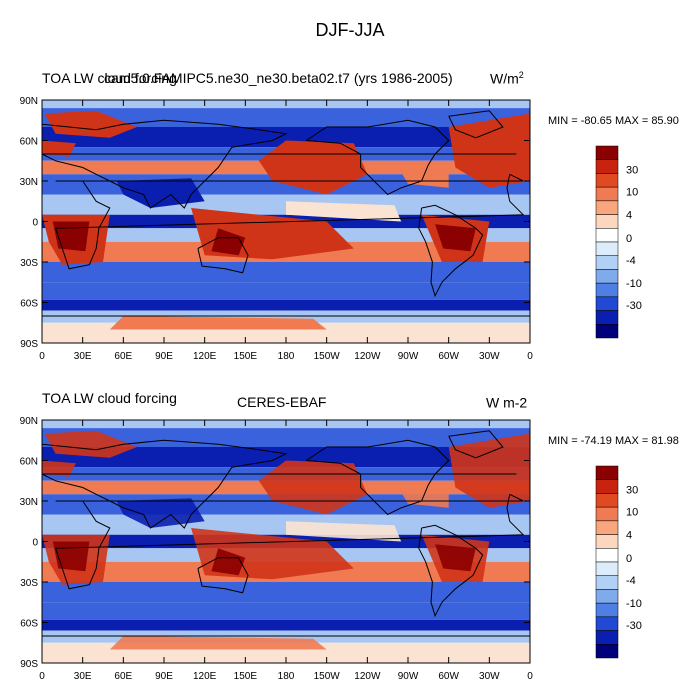 The image size is (700, 700). Describe the element at coordinates (123, 356) in the screenshot. I see `lon-tick-label: 60E` at that location.